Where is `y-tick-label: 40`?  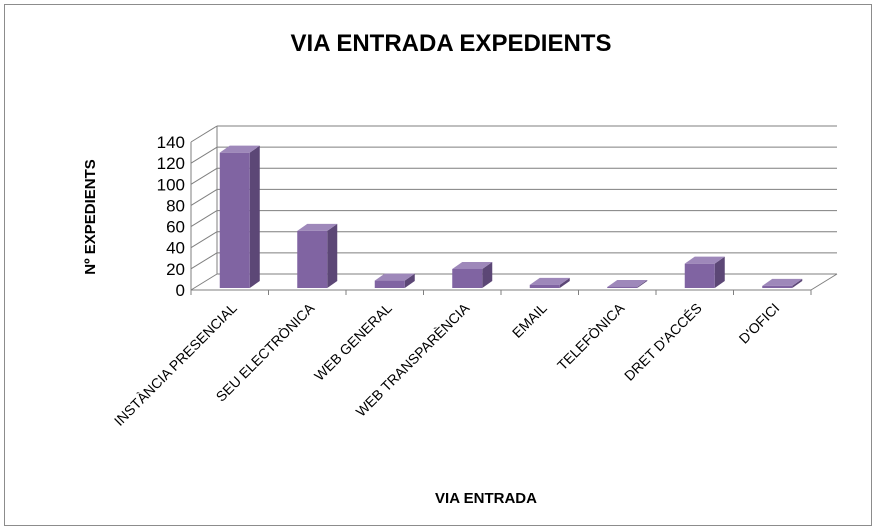 y-tick-label: 40 is located at coordinates (175, 248).